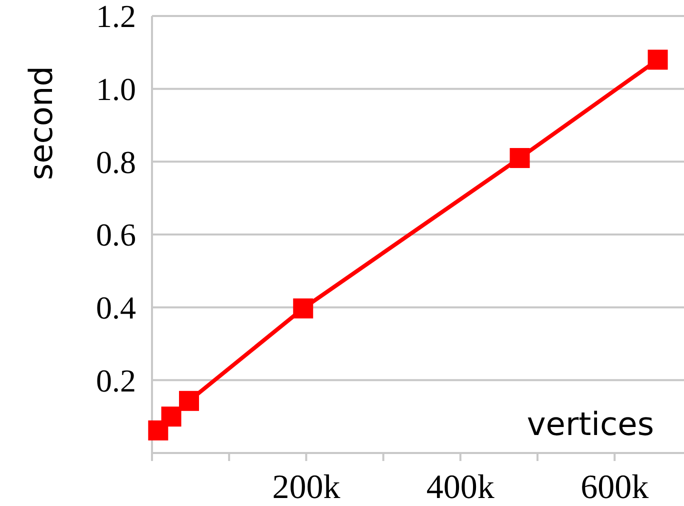  I want to click on x-axis-title: vertices, so click(590, 424).